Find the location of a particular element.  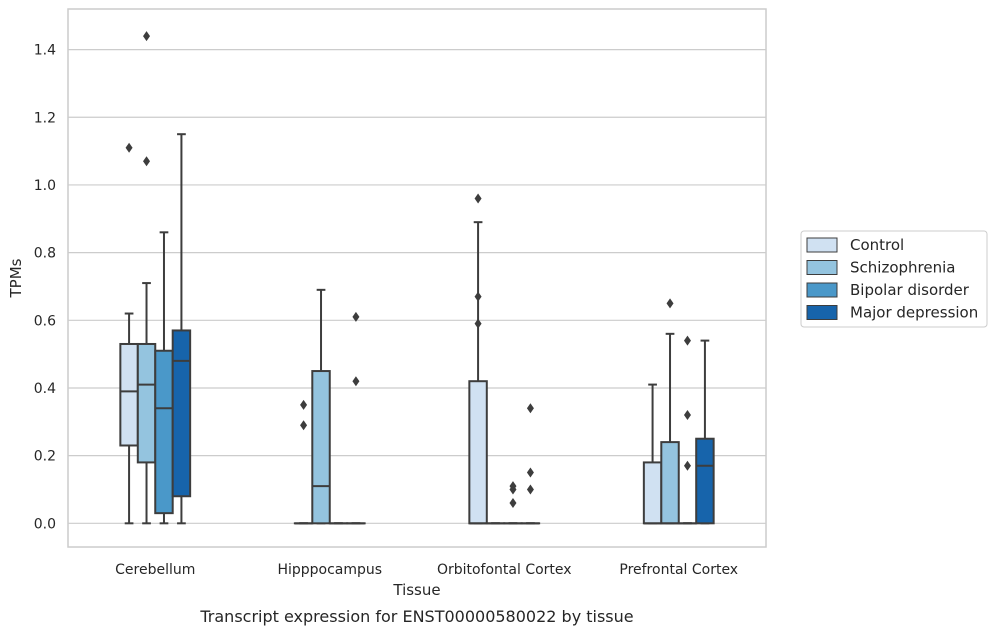

y-tick-label: 0.2 is located at coordinates (45, 457).